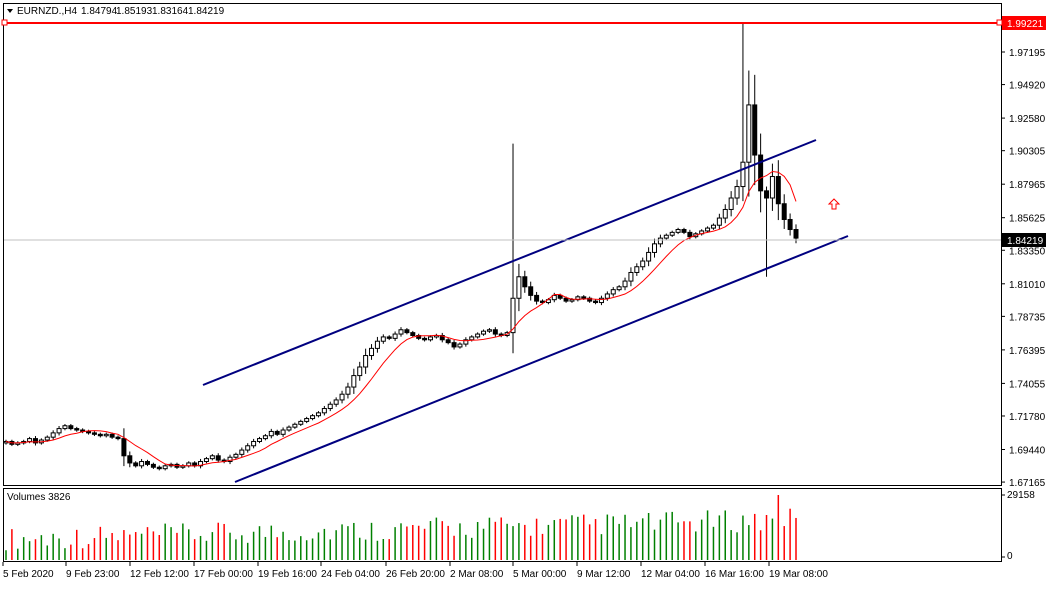 This screenshot has height=589, width=1049. What do you see at coordinates (1025, 24) in the screenshot?
I see `alert-price-label: 1.99221` at bounding box center [1025, 24].